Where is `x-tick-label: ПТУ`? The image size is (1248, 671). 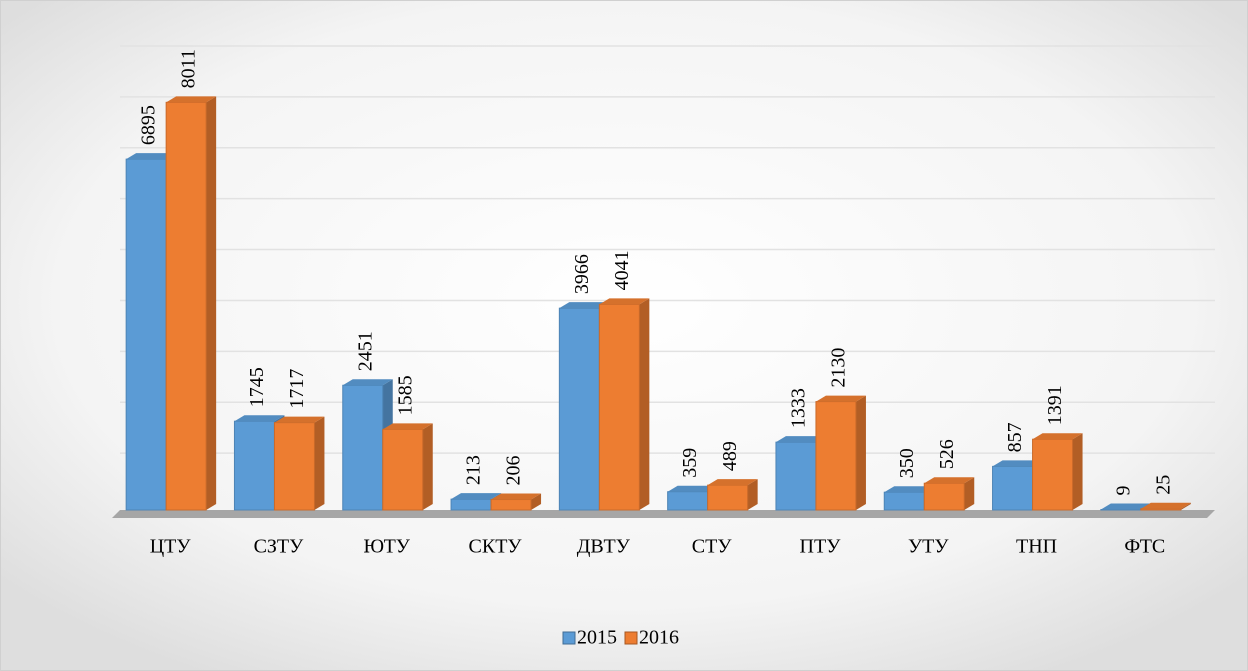 x-tick-label: ПТУ is located at coordinates (821, 547).